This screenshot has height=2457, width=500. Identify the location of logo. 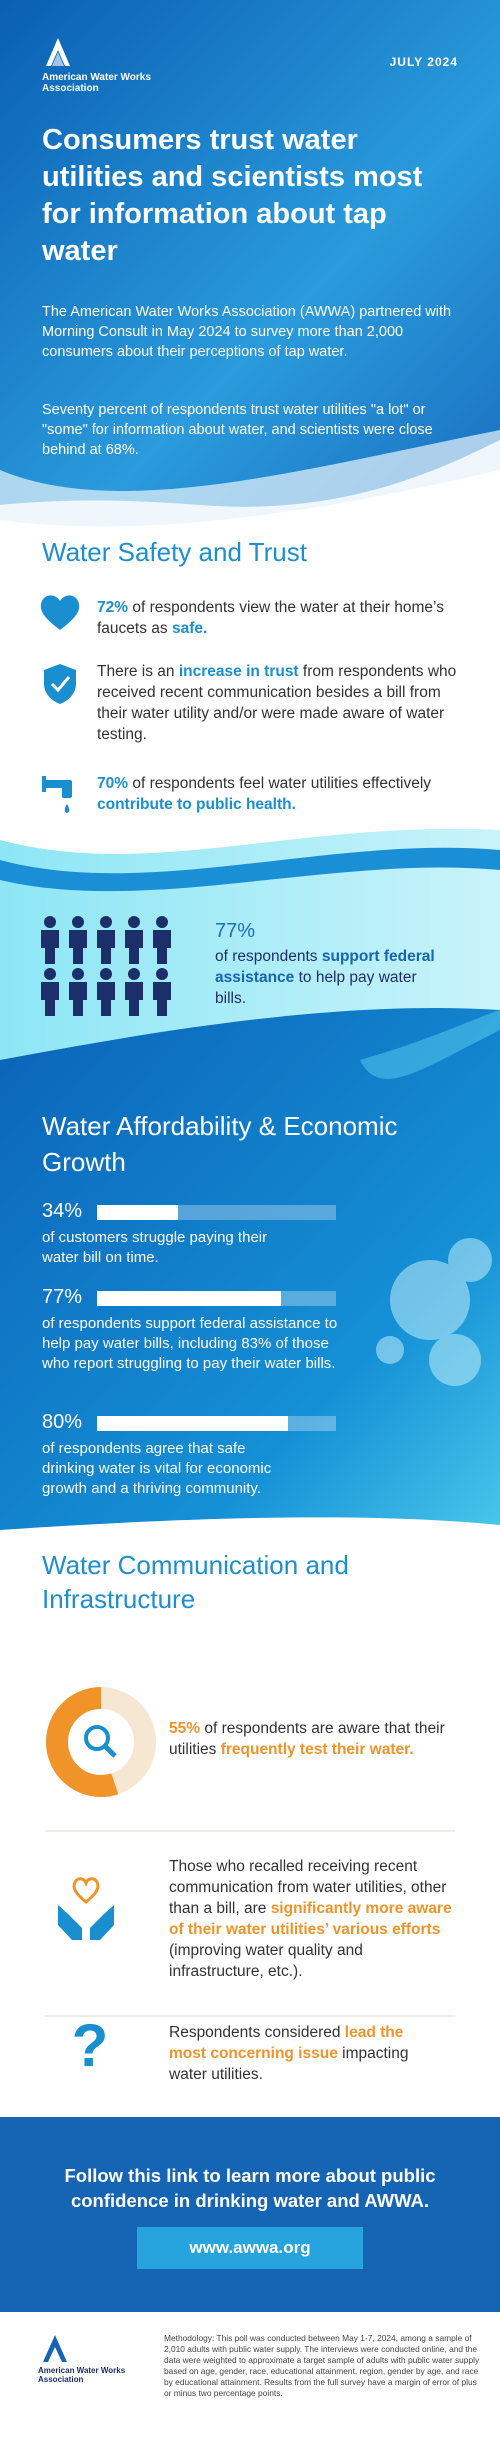
(58, 52).